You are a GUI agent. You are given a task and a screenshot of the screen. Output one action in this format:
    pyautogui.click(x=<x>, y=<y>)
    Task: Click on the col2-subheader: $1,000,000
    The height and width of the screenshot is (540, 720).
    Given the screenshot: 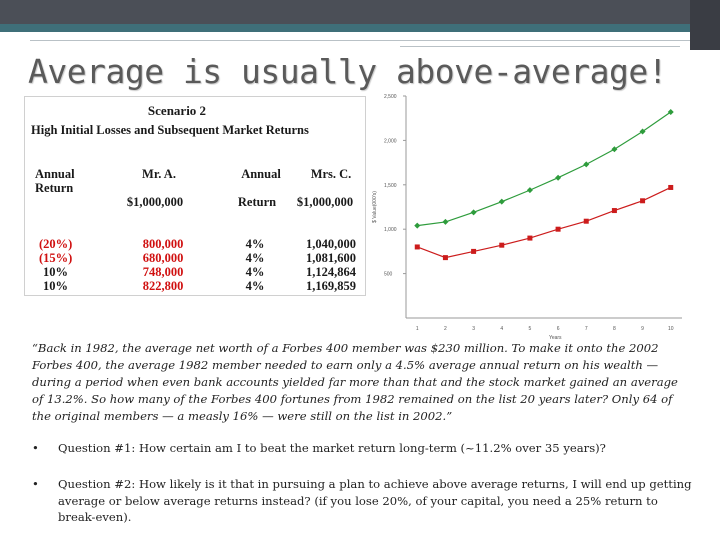 What is the action you would take?
    pyautogui.click(x=155, y=202)
    